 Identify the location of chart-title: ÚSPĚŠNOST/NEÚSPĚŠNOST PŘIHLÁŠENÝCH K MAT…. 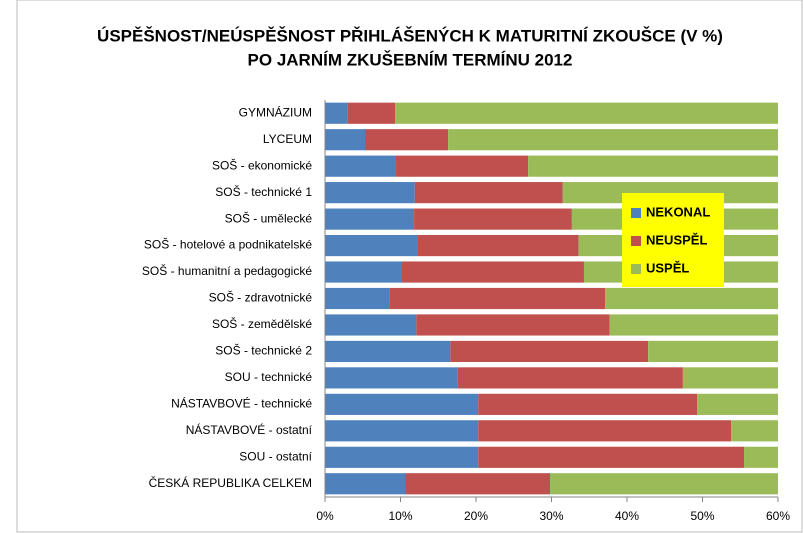
(410, 35).